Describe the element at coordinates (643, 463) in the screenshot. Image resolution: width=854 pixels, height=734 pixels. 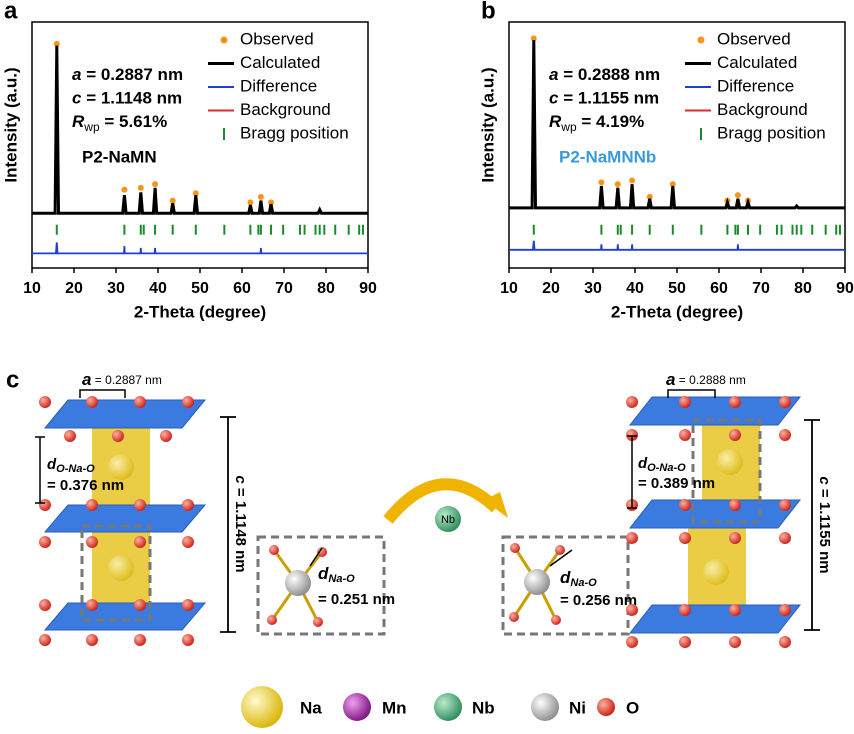
I see `d-symbol: d` at that location.